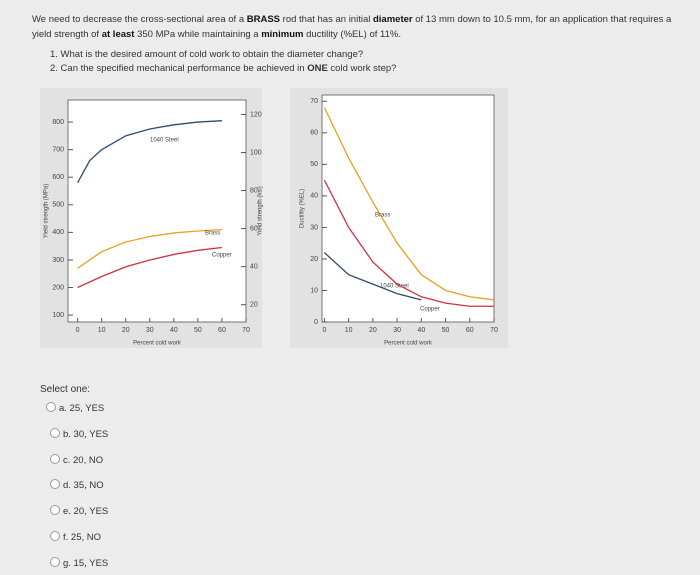  What do you see at coordinates (261, 210) in the screenshot?
I see `y2-axis-label: Yield strength (ksi)` at bounding box center [261, 210].